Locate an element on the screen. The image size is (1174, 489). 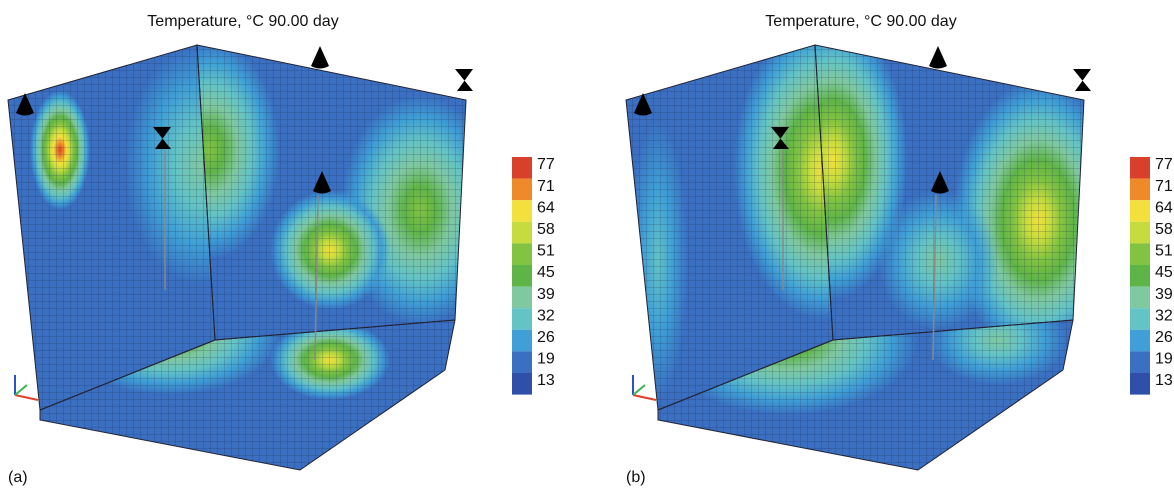
panel-label: (b) is located at coordinates (636, 477).